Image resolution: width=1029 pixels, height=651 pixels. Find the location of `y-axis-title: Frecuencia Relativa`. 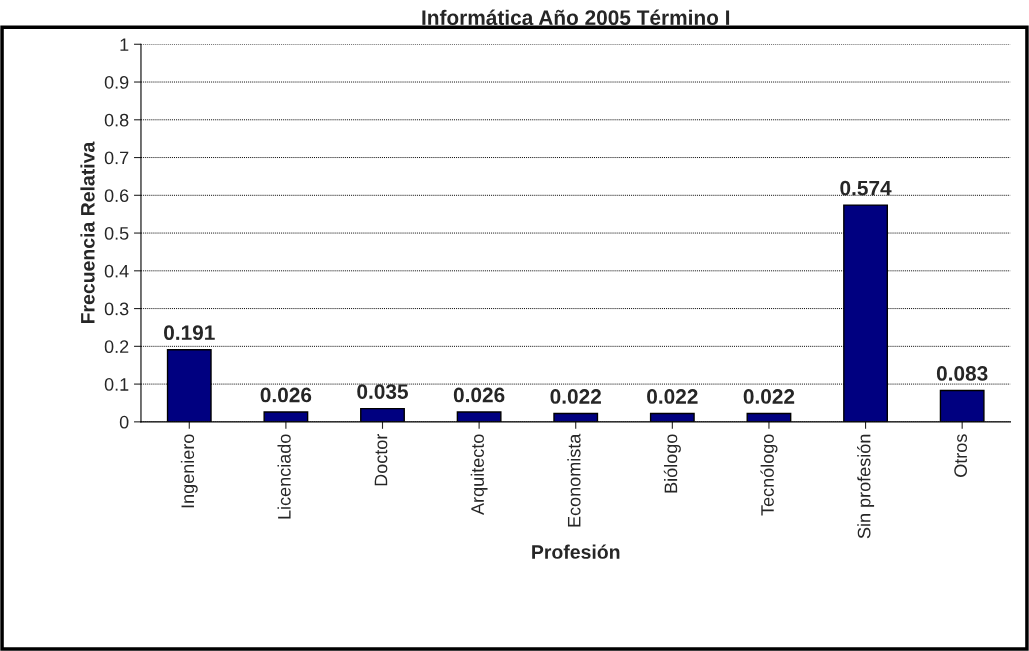

y-axis-title: Frecuencia Relativa is located at coordinates (87, 232).